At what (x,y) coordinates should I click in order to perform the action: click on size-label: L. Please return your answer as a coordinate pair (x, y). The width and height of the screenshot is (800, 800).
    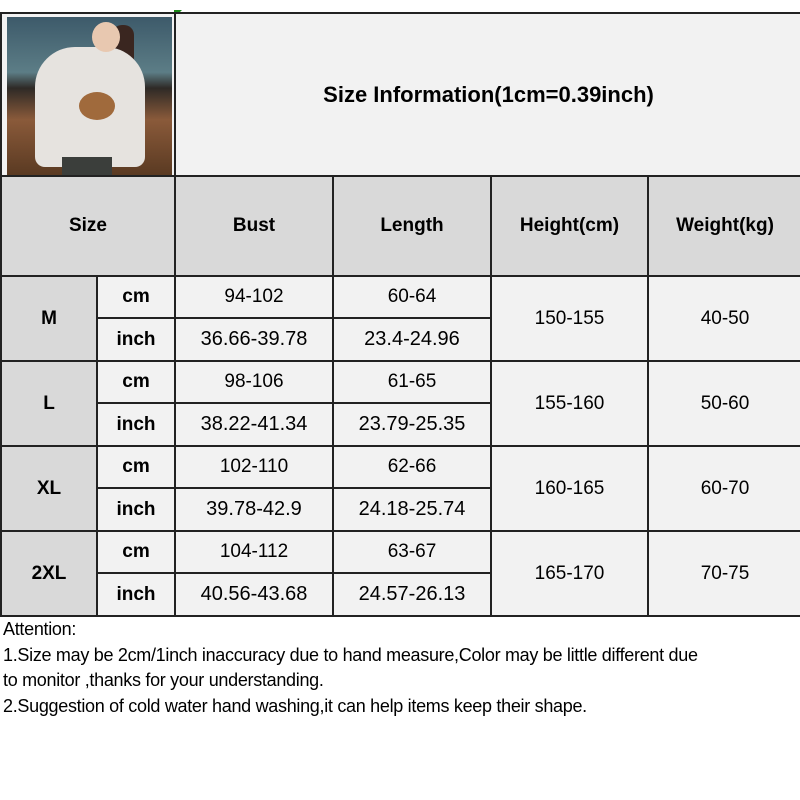
    Looking at the image, I should click on (49, 403).